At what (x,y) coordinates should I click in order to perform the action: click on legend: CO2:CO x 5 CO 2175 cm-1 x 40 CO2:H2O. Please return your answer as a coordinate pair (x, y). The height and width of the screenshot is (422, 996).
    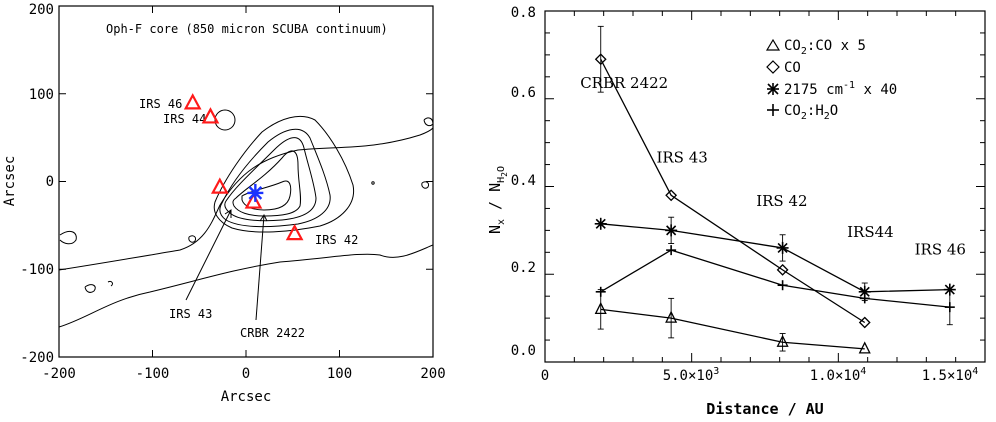
    Looking at the image, I should click on (831, 80).